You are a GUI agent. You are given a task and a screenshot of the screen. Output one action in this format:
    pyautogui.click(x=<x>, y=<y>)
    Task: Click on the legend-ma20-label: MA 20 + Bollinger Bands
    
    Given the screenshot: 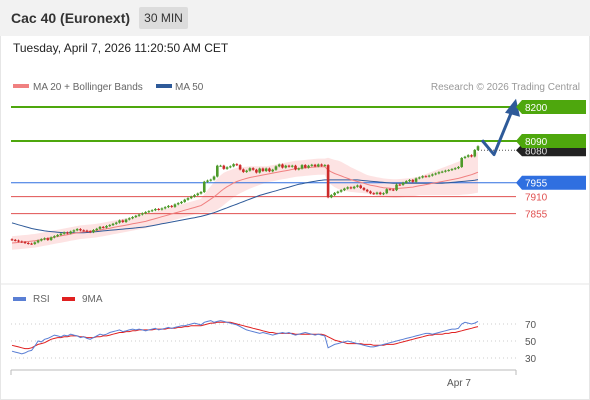 What is the action you would take?
    pyautogui.click(x=88, y=87)
    